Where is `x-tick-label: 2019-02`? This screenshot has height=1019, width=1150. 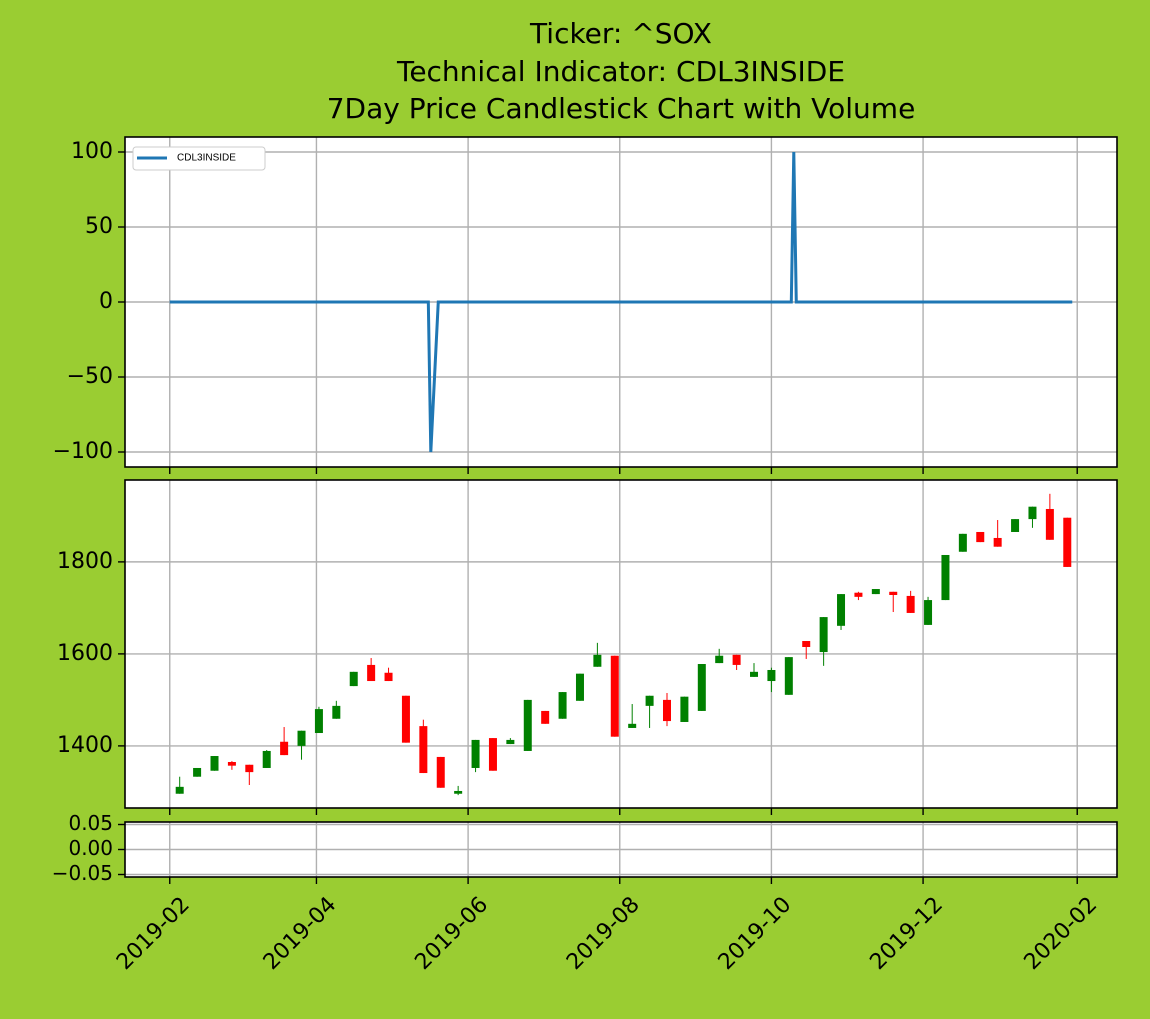
x-tick-label: 2019-02 is located at coordinates (153, 933).